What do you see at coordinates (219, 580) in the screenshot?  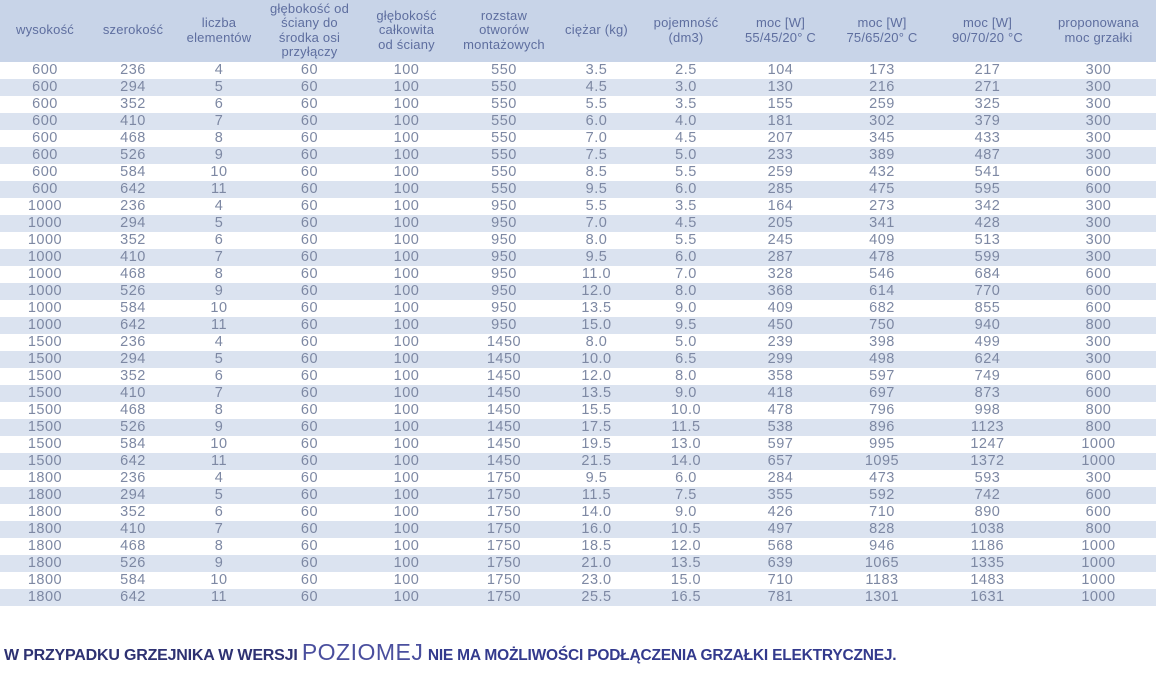 I see `cell-liczba-elementow: 10` at bounding box center [219, 580].